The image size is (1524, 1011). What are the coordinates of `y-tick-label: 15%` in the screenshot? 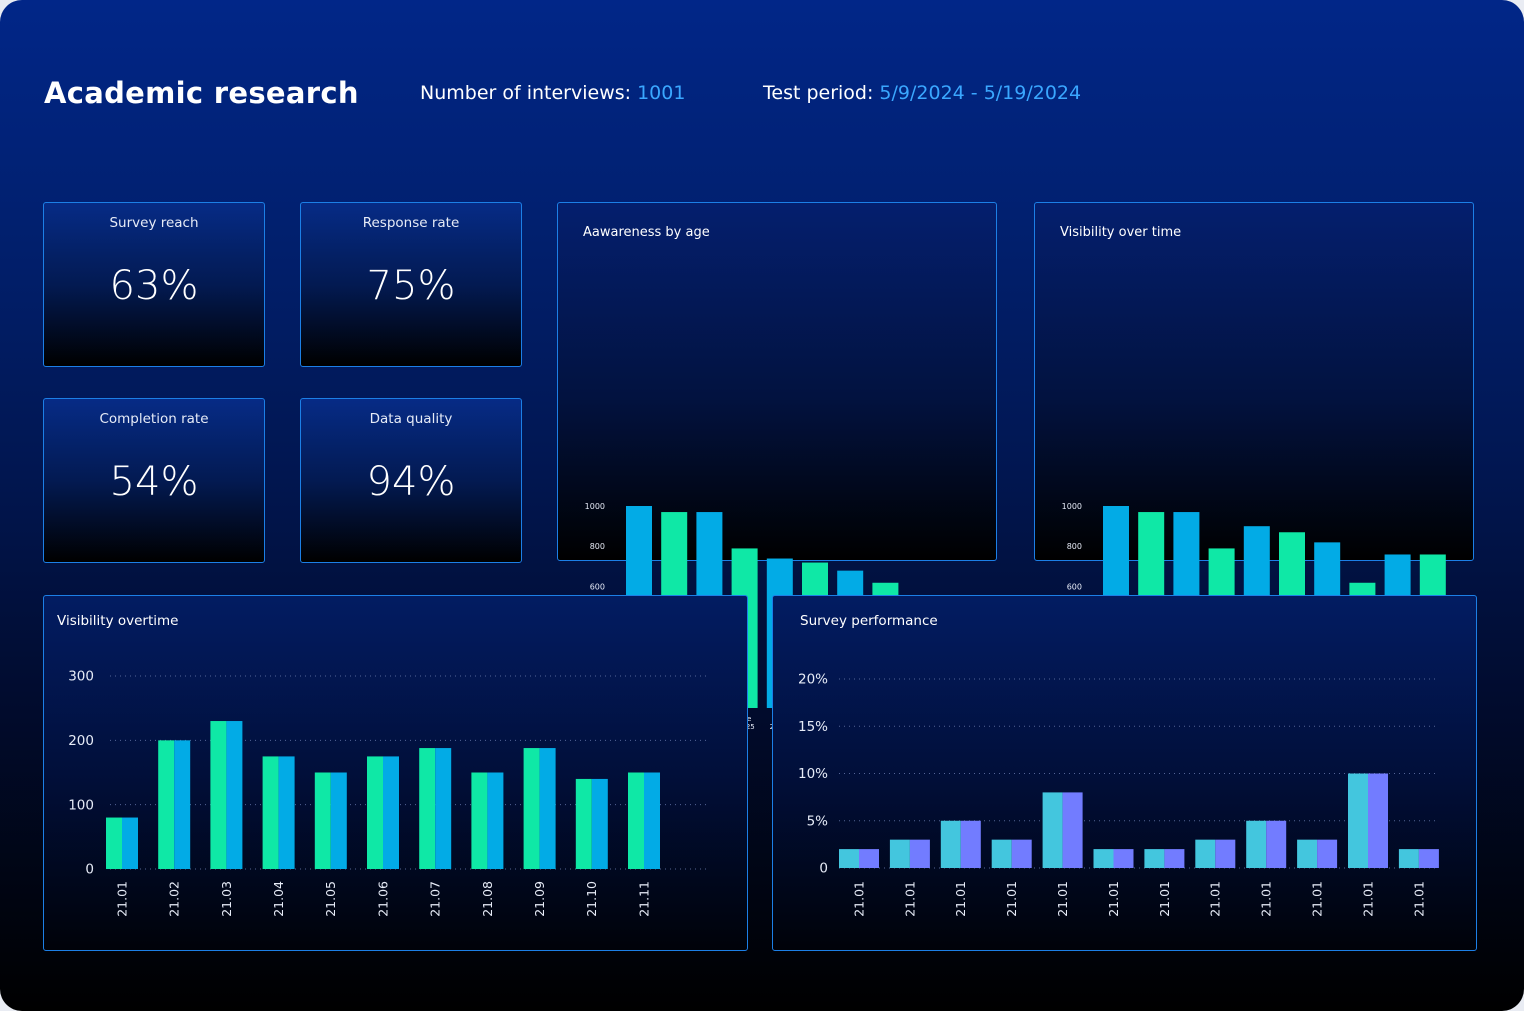 It's located at (813, 727).